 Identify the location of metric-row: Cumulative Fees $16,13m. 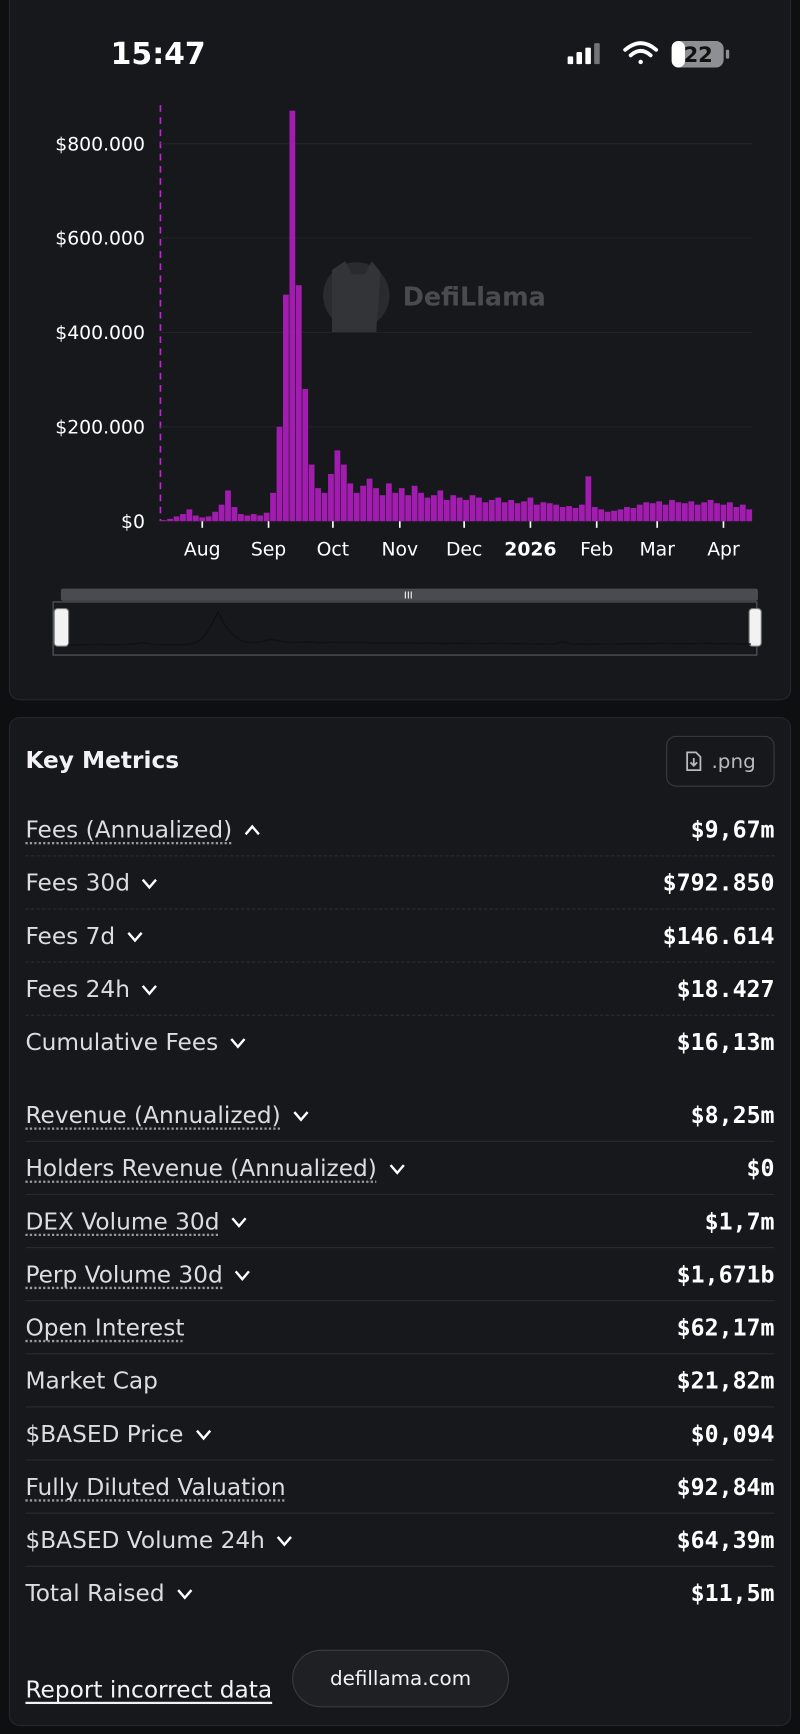
(399, 1042).